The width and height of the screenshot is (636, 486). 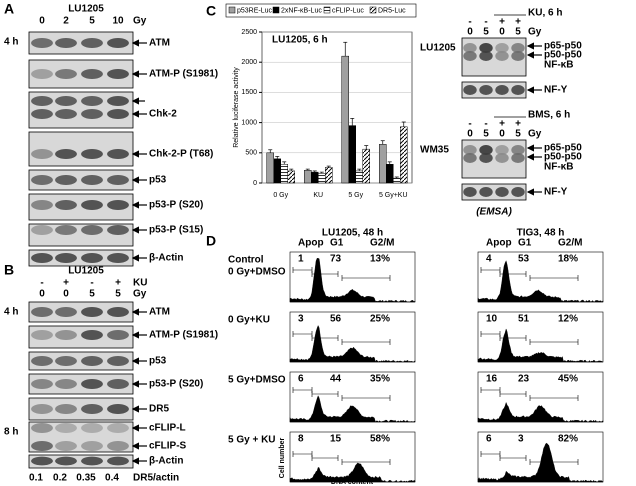 What do you see at coordinates (176, 205) in the screenshot?
I see `band-label: p53-P (S20)` at bounding box center [176, 205].